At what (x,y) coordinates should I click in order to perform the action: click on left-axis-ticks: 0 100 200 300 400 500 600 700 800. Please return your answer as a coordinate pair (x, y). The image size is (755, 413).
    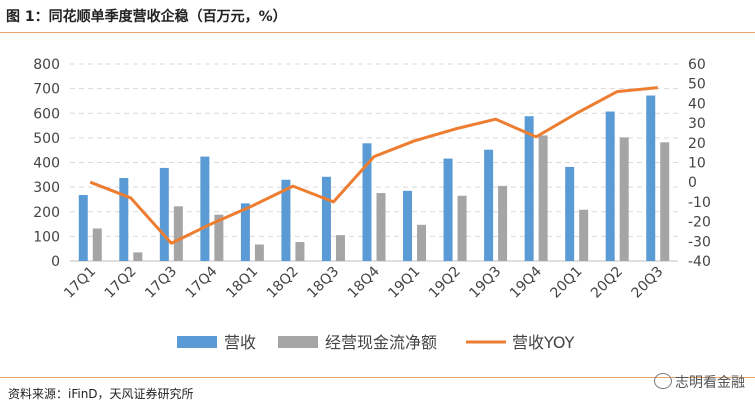
    Looking at the image, I should click on (46, 163).